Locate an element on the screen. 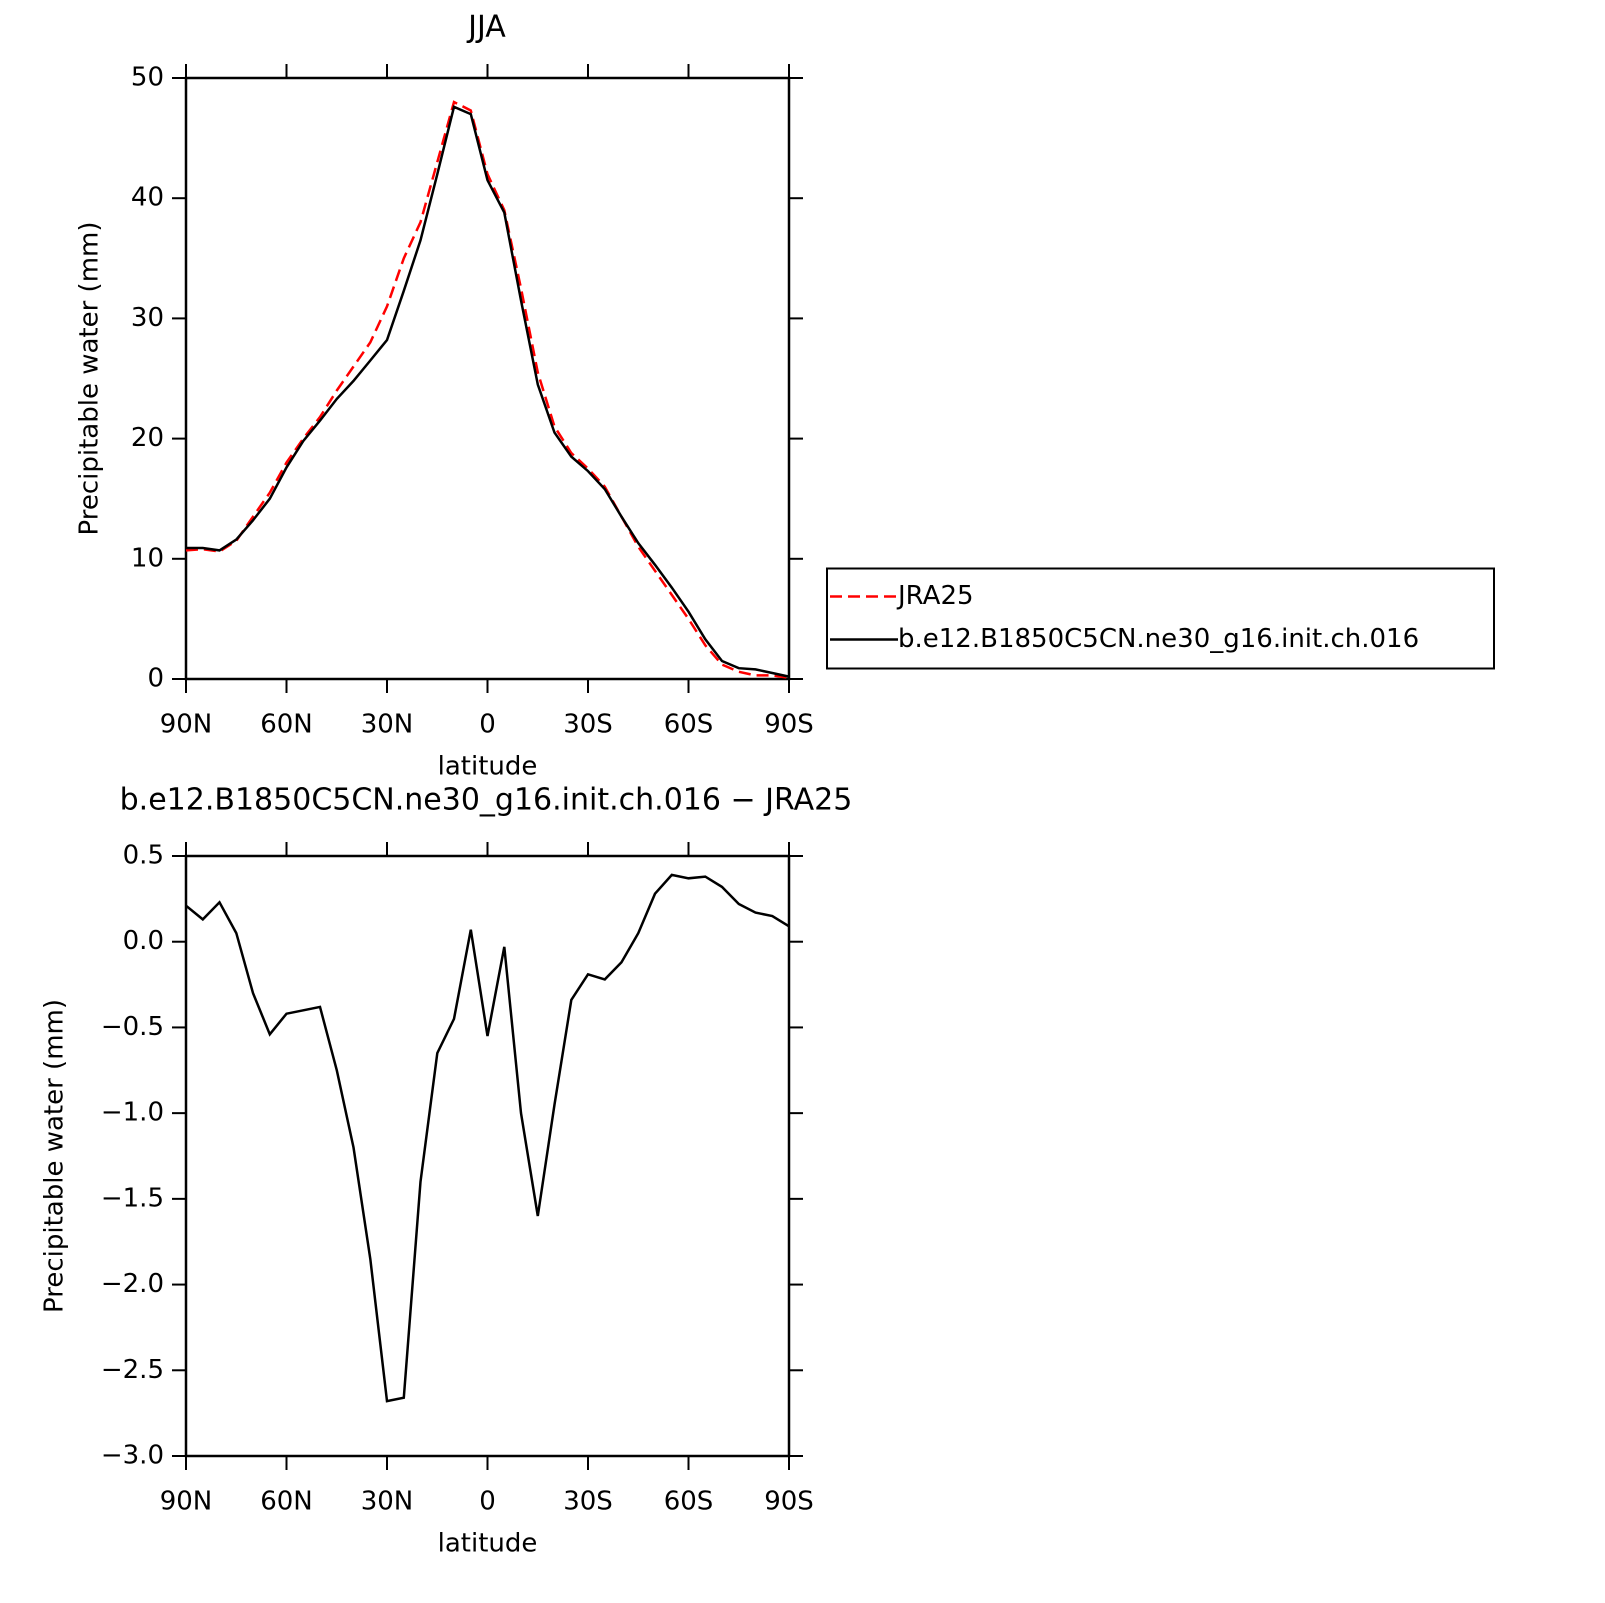  y-tick-label: −2.5 is located at coordinates (132, 1370).